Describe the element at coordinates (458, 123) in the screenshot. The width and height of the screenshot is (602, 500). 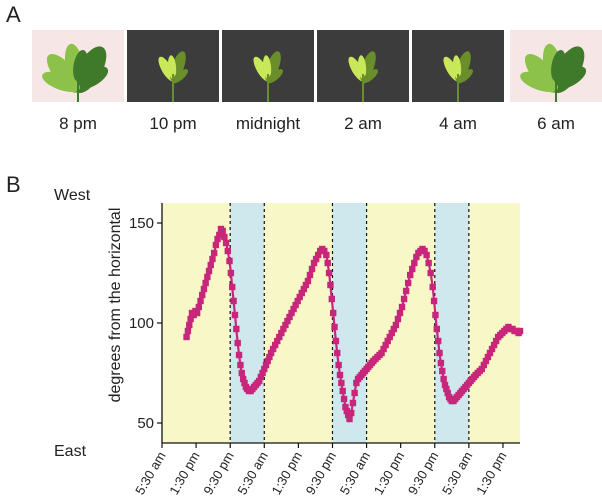
I see `photo-time-label: 4 am` at that location.